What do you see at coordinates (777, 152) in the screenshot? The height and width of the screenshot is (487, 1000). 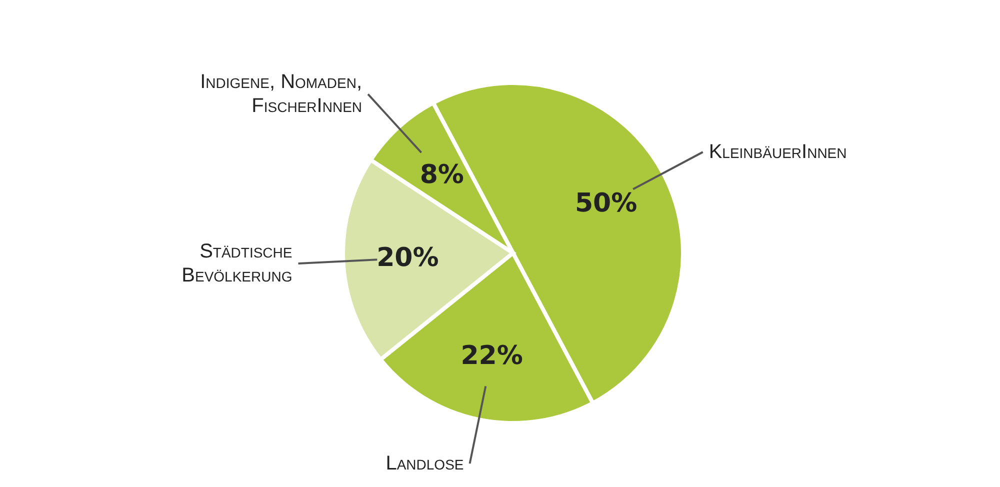 I see `slice-label: KleinbäuerInnen` at bounding box center [777, 152].